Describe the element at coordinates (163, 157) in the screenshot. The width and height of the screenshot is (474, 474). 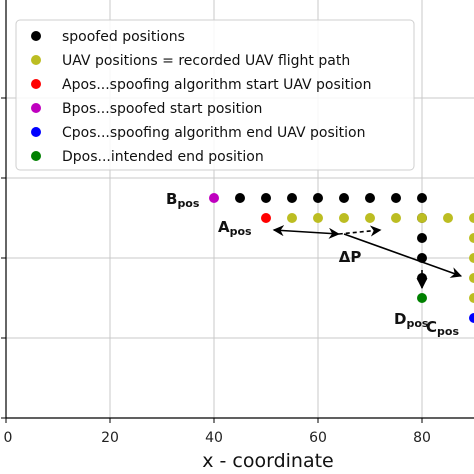
I see `legend-entry: Dpos...intended end position` at that location.